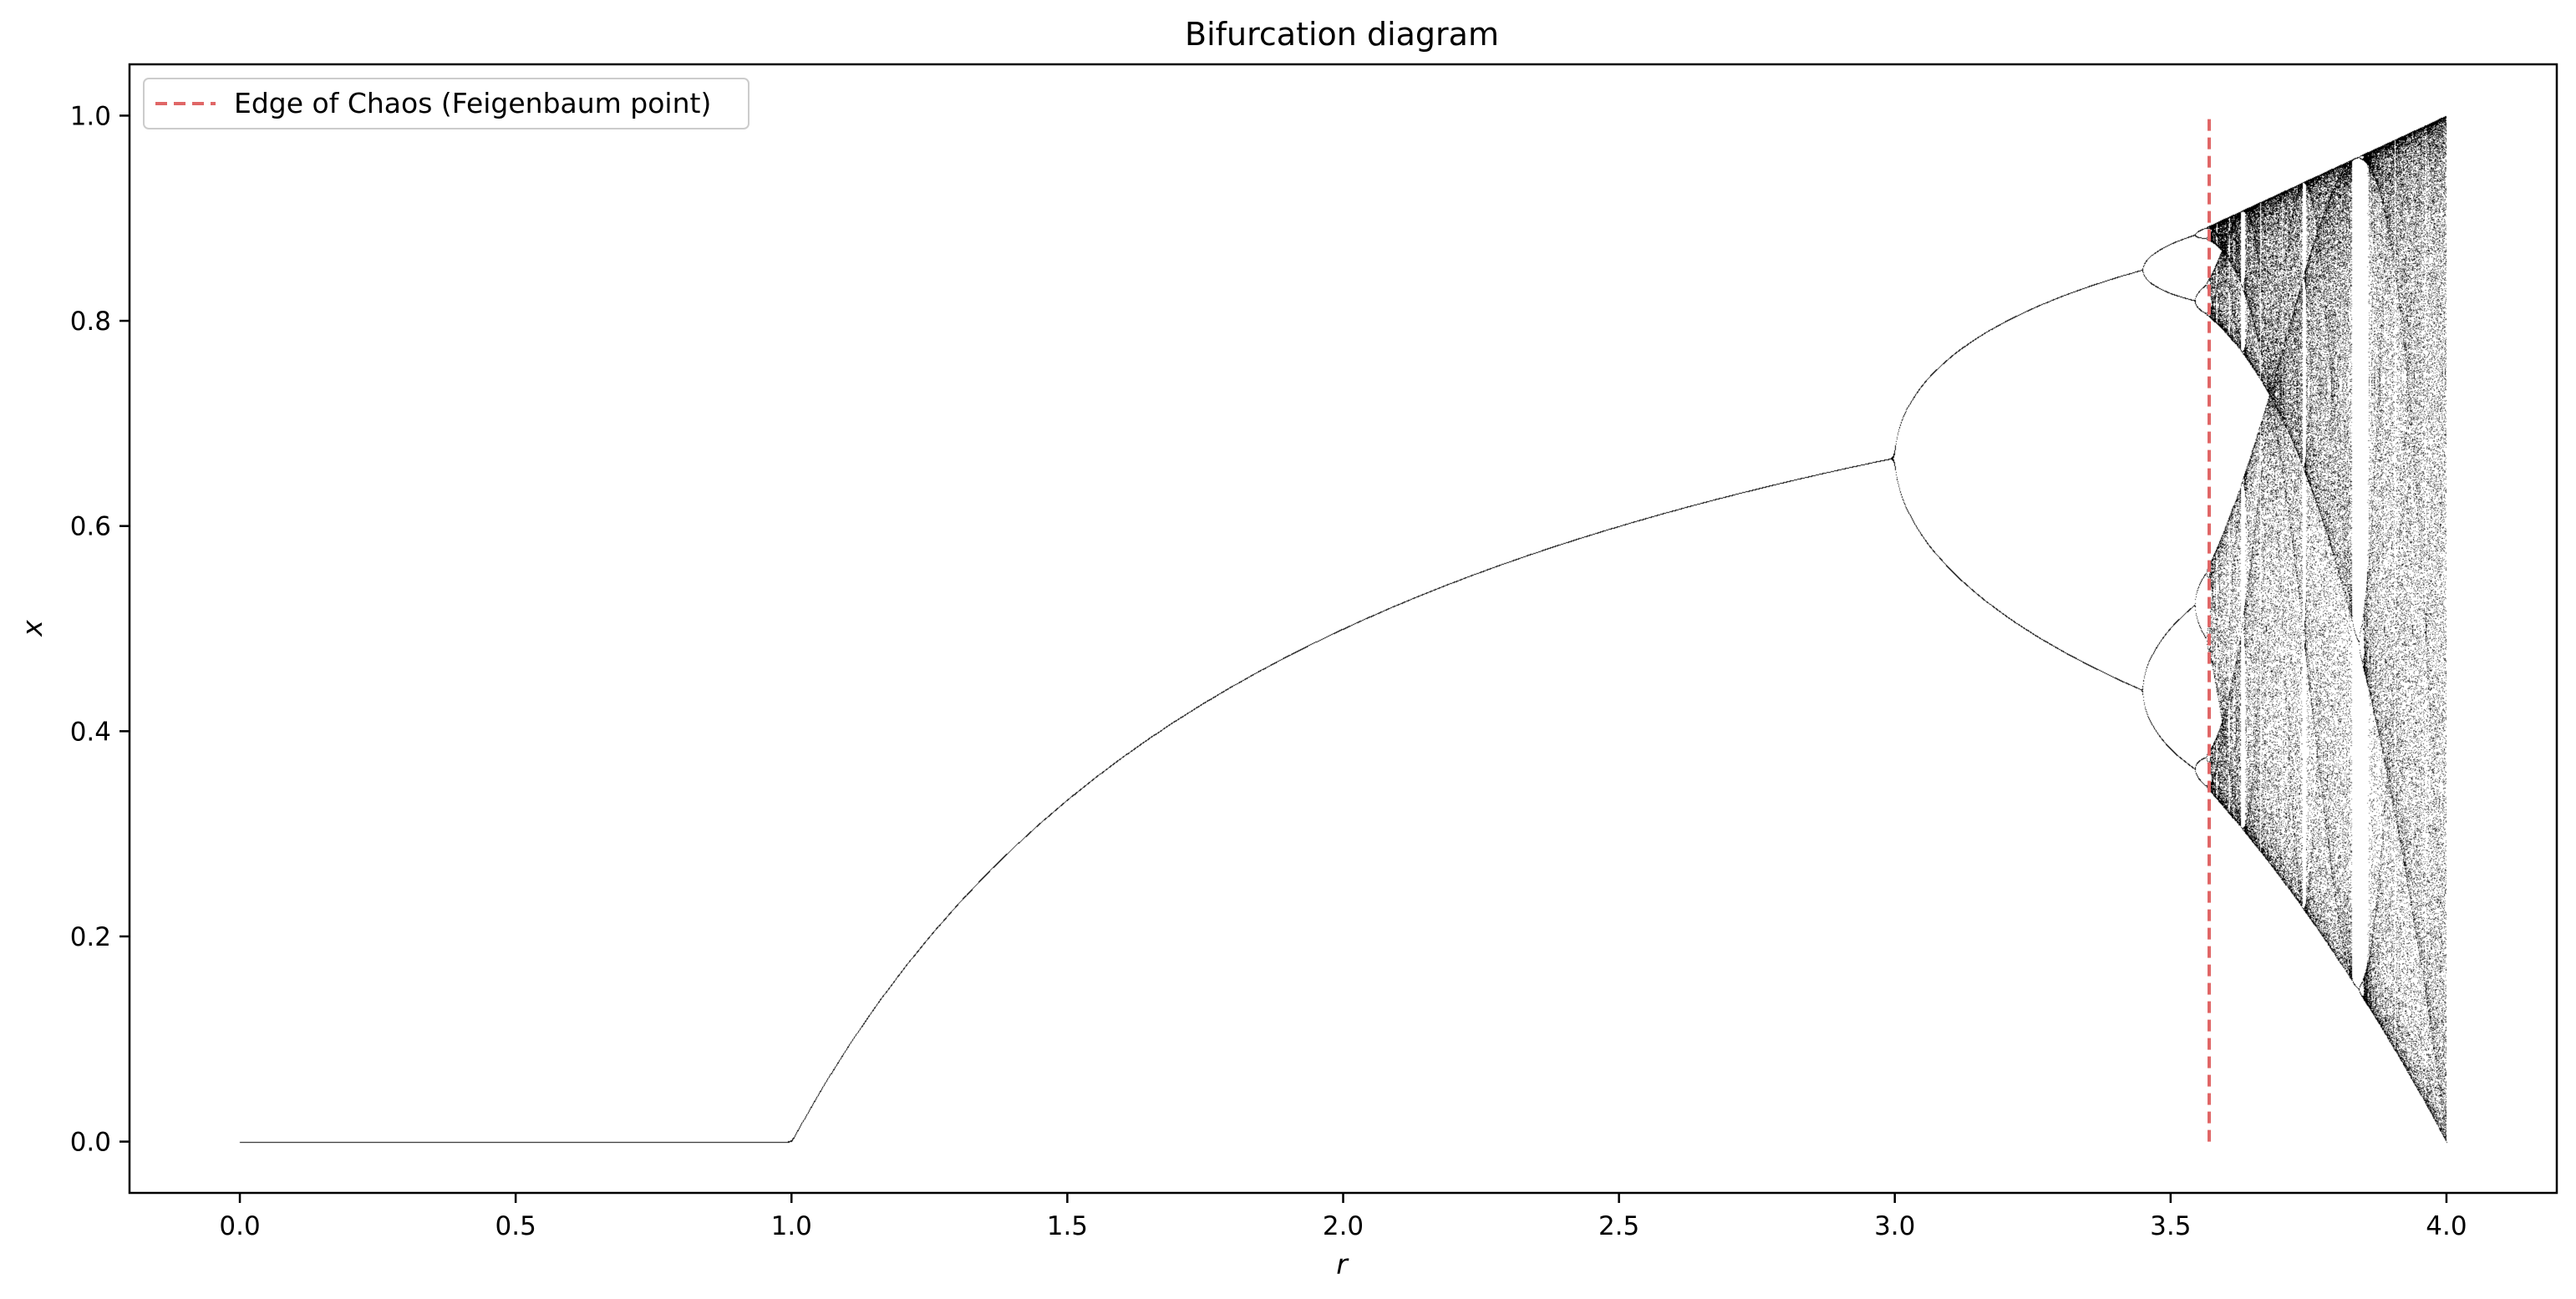 This screenshot has width=2576, height=1299. What do you see at coordinates (1342, 34) in the screenshot?
I see `chart-title: Bifurcation diagram` at bounding box center [1342, 34].